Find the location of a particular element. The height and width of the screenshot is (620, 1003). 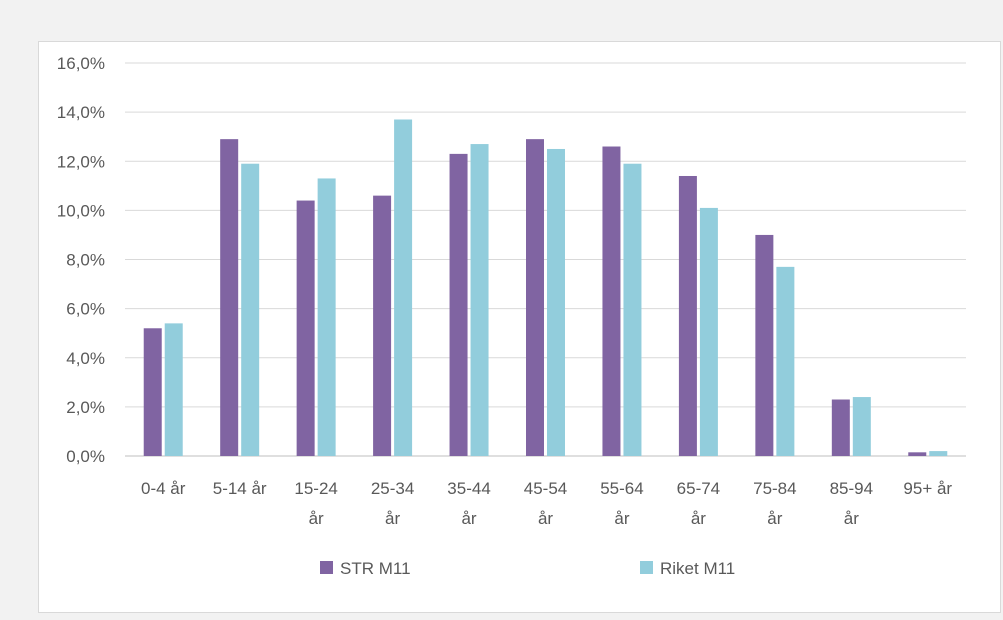

y-tick-label: 10,0% is located at coordinates (81, 210).